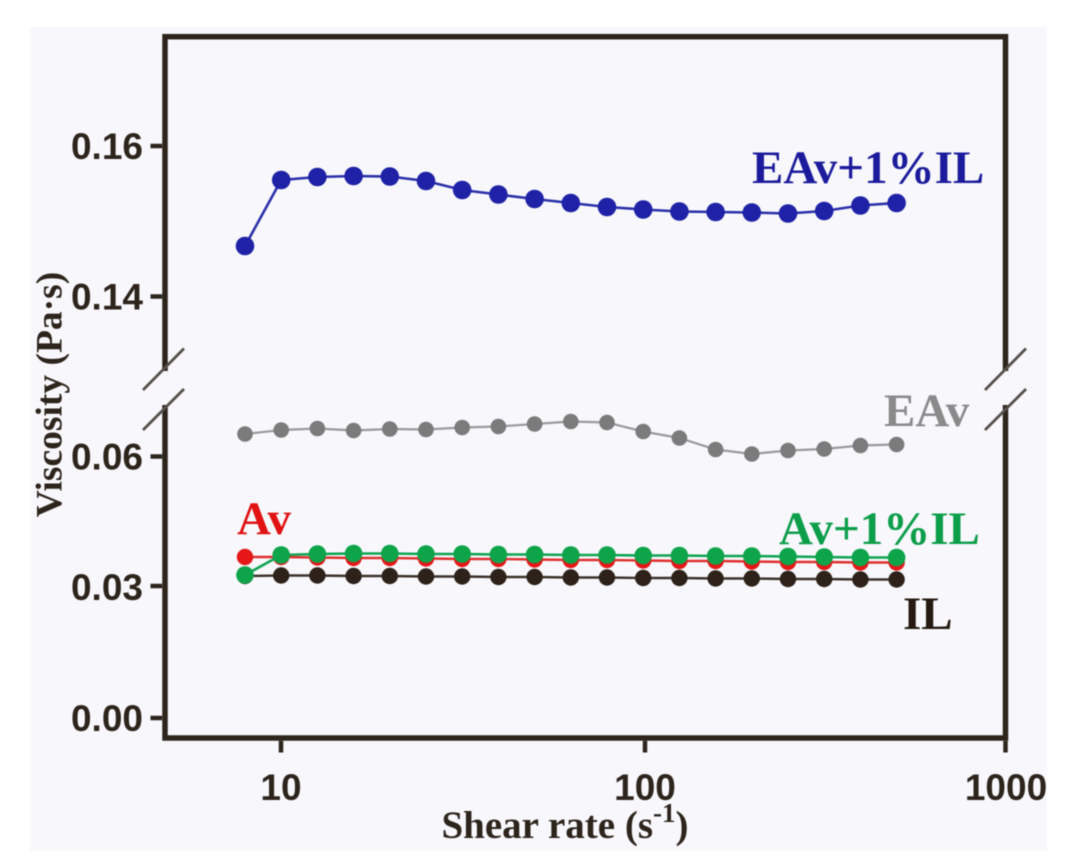  I want to click on svg-text: 0.06, so click(107, 457).